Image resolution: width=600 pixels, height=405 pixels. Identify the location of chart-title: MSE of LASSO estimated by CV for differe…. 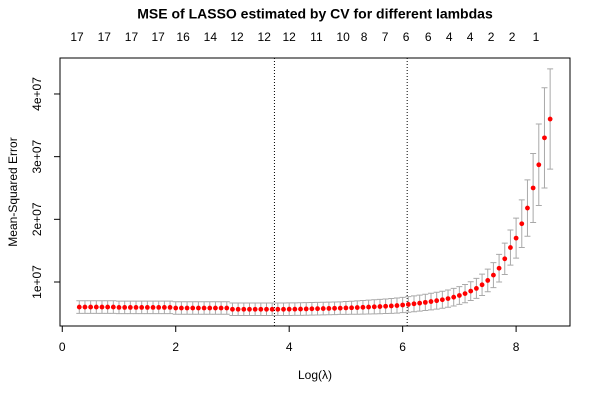
(315, 14).